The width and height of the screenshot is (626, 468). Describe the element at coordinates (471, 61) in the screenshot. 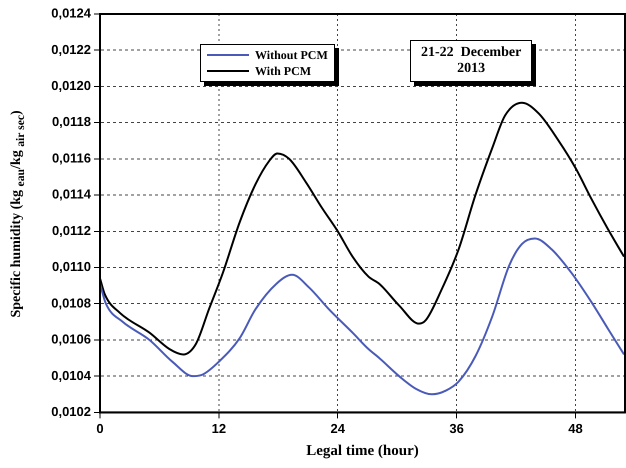

I see `annotation: 21-22 December 2013` at that location.